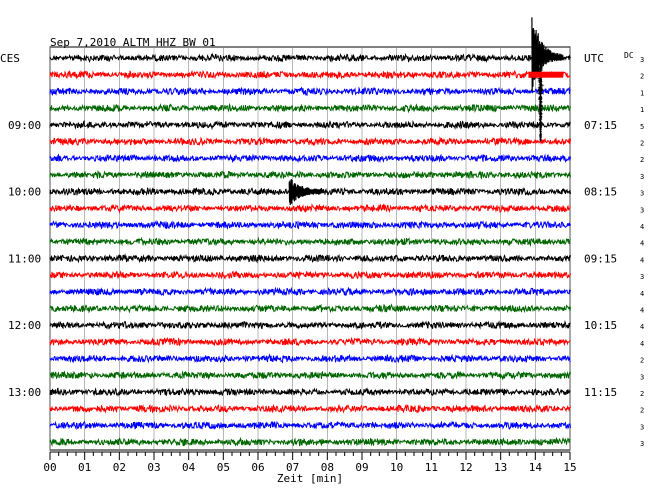 Image resolution: width=650 pixels, height=494 pixels. What do you see at coordinates (500, 467) in the screenshot?
I see `x-tick-label: 13` at bounding box center [500, 467].